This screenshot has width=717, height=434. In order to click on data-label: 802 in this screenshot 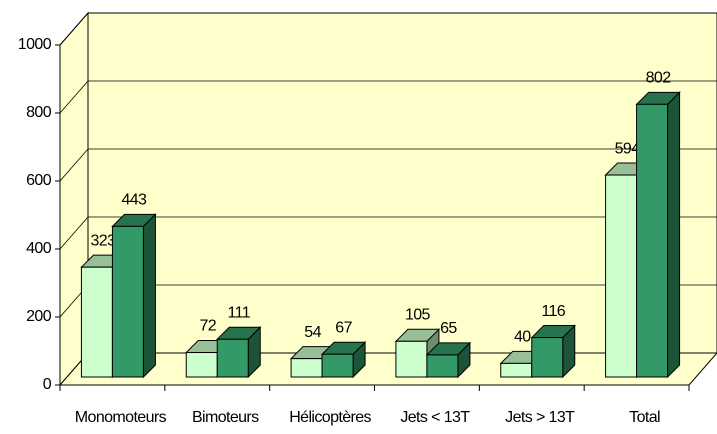, I will do `click(659, 78)`.